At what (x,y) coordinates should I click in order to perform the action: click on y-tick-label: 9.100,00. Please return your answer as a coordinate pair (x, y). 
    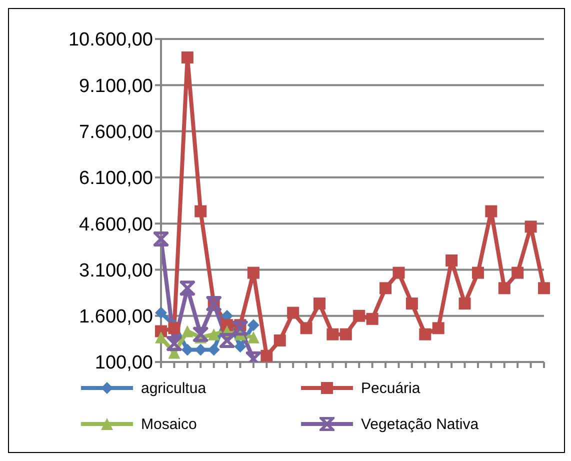
    Looking at the image, I should click on (116, 86).